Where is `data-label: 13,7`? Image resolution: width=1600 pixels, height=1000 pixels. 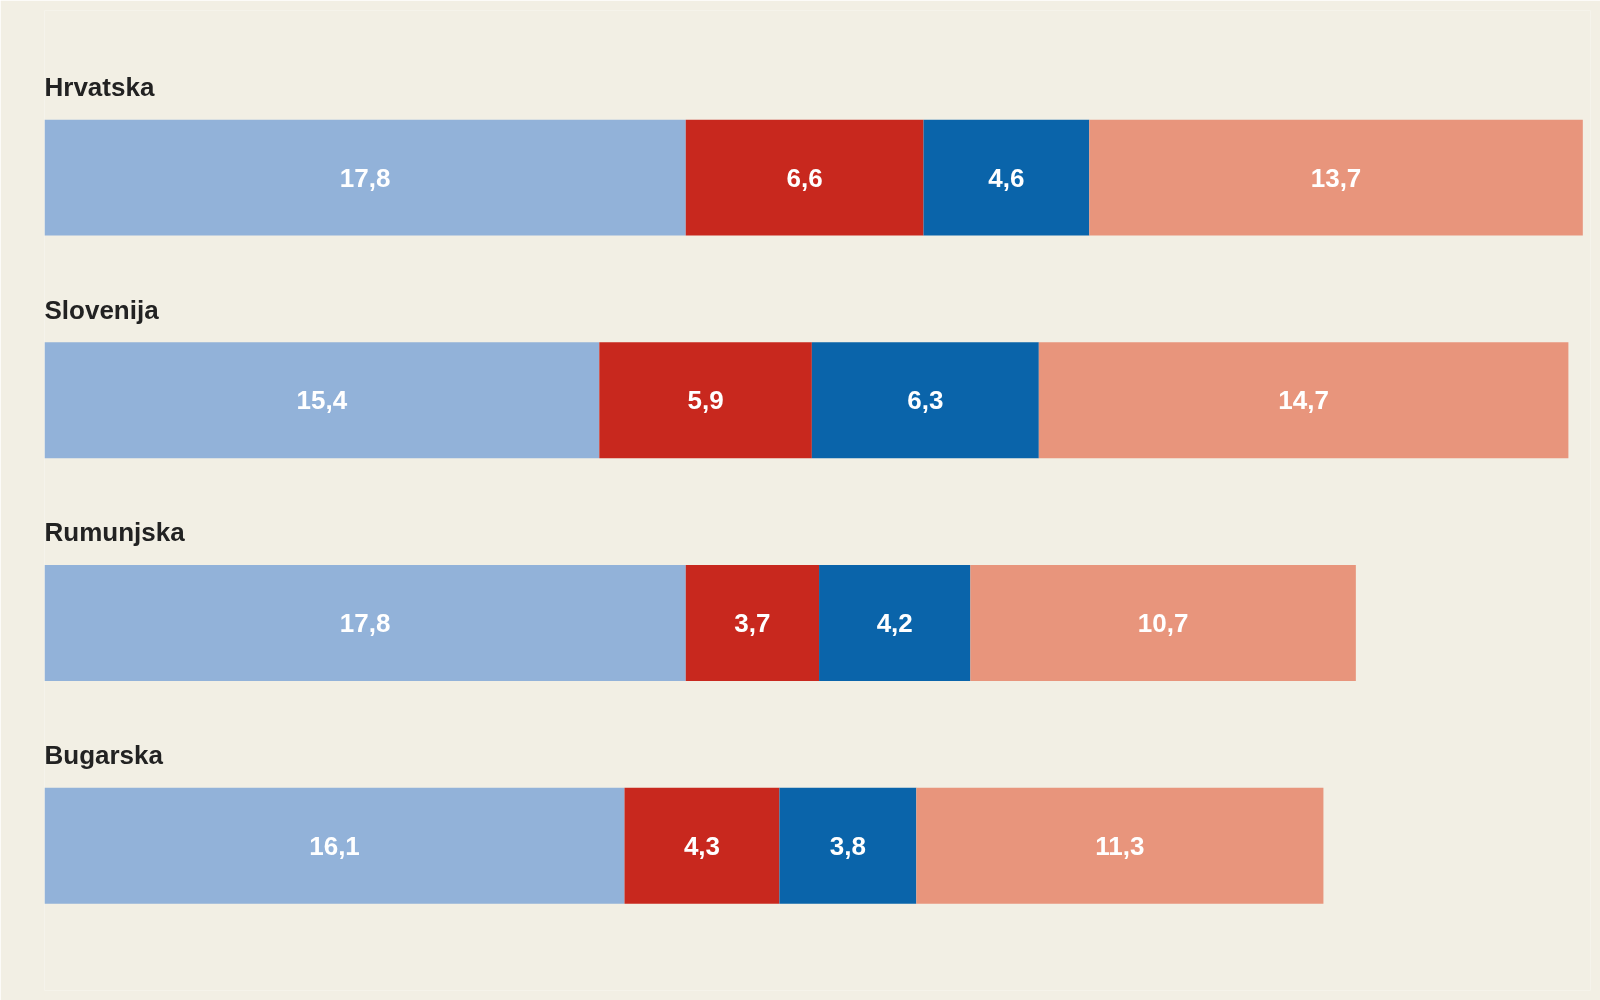
data-label: 13,7 is located at coordinates (1336, 177).